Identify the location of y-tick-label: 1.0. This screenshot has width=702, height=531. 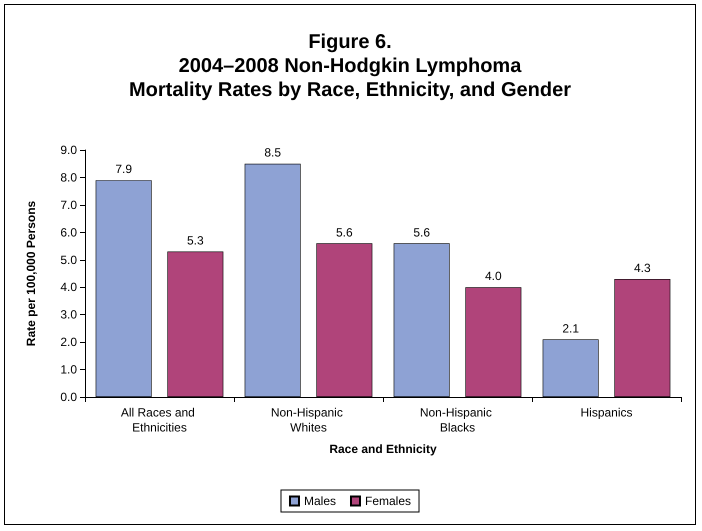
(69, 369).